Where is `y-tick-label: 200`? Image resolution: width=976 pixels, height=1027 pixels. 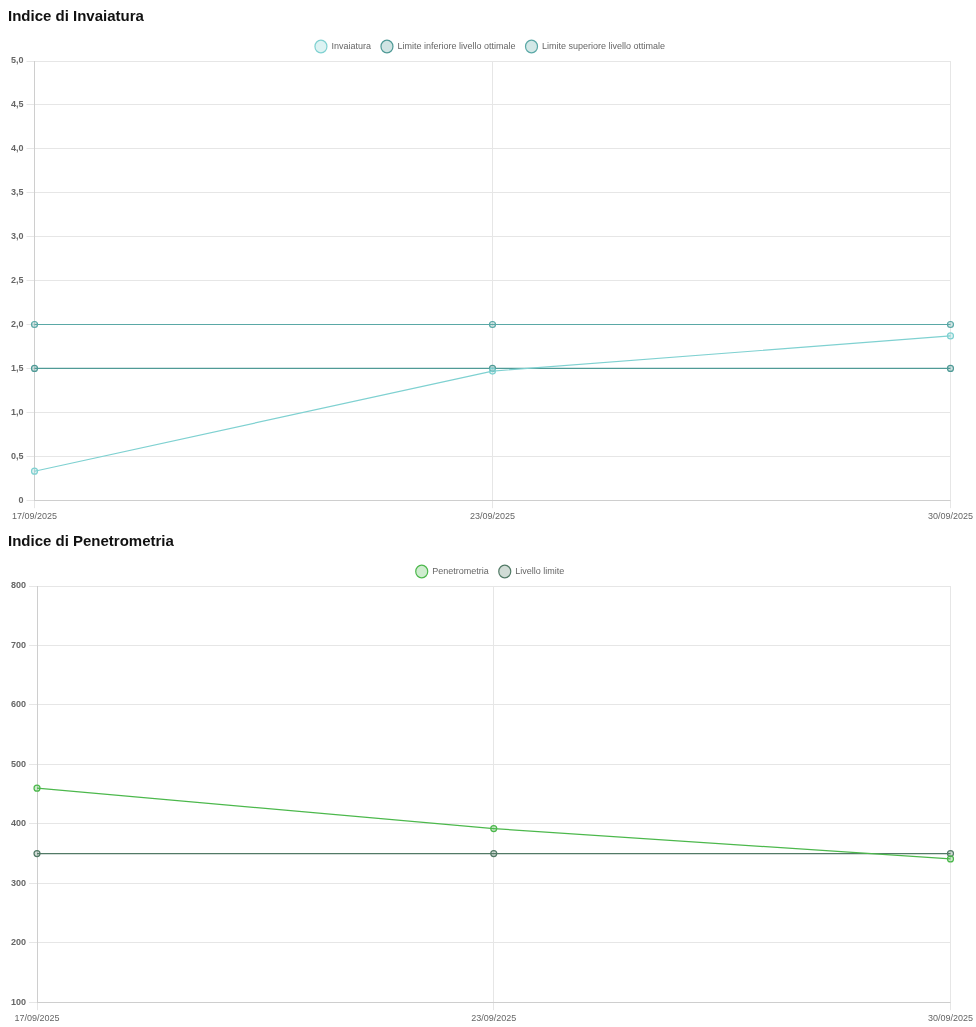
y-tick-label: 200 is located at coordinates (18, 942).